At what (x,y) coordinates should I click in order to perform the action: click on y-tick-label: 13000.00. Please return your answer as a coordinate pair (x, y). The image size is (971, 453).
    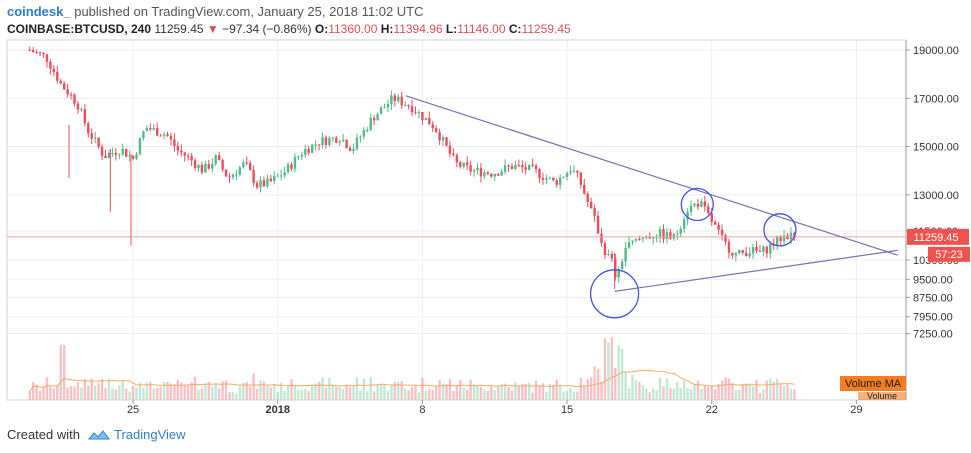
    Looking at the image, I should click on (936, 196).